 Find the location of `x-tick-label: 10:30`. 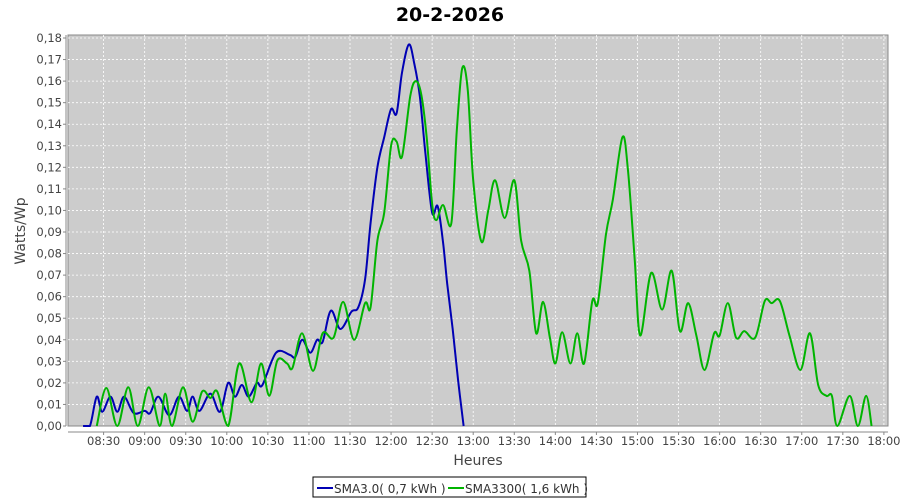

x-tick-label: 10:30 is located at coordinates (267, 441).